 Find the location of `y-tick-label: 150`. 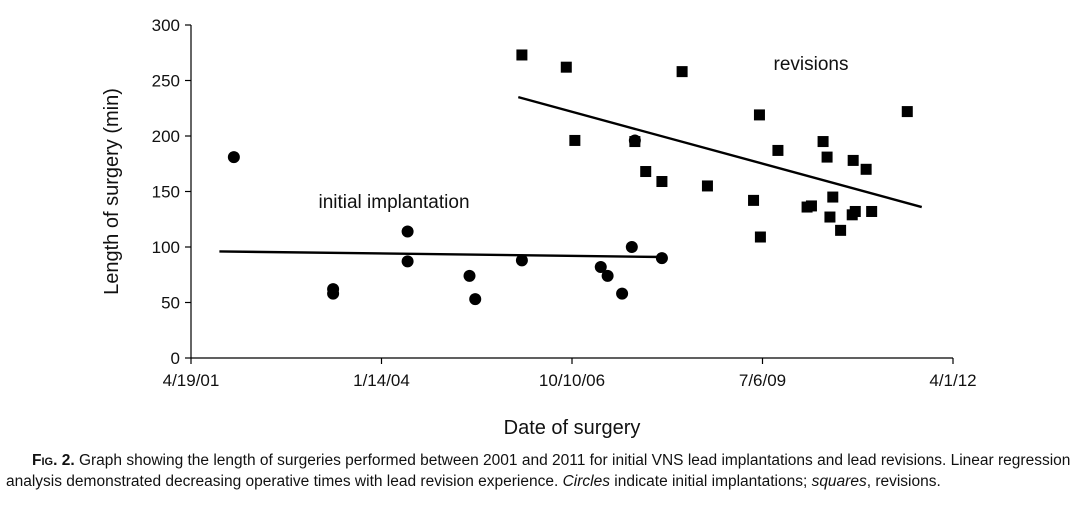

y-tick-label: 150 is located at coordinates (166, 192).